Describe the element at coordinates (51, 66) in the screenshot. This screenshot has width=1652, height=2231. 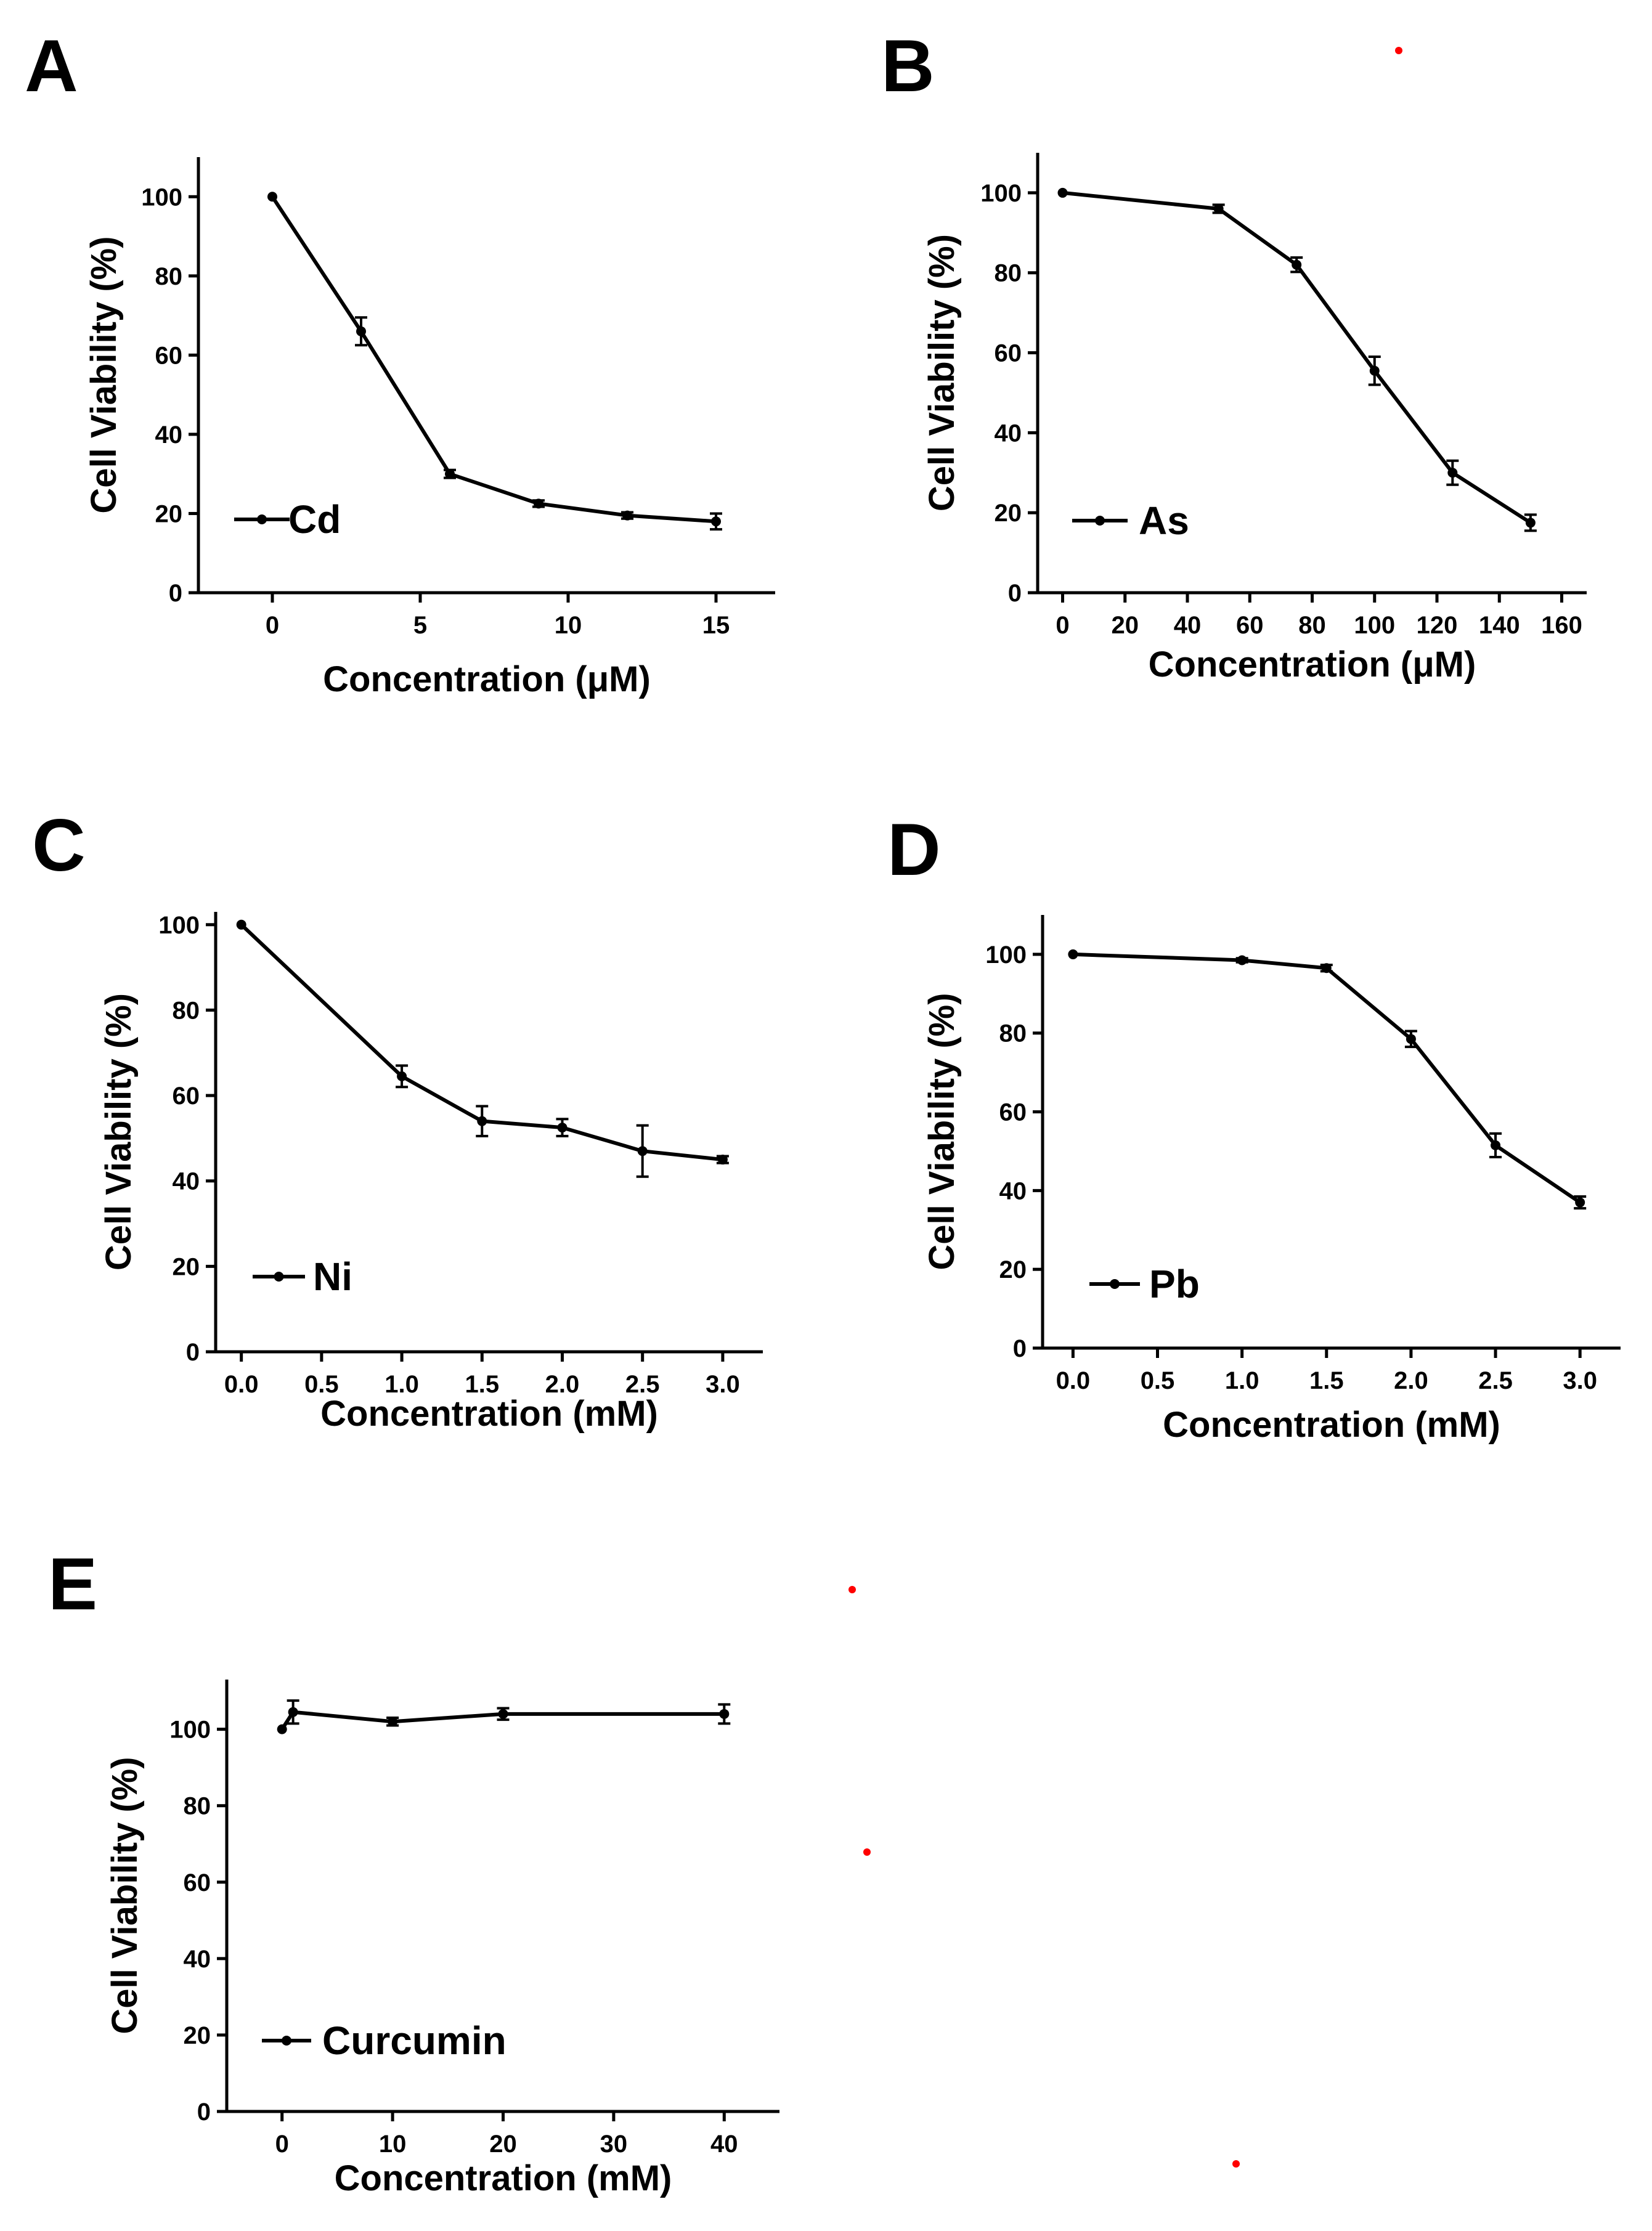
I see `panel-letter: A` at that location.